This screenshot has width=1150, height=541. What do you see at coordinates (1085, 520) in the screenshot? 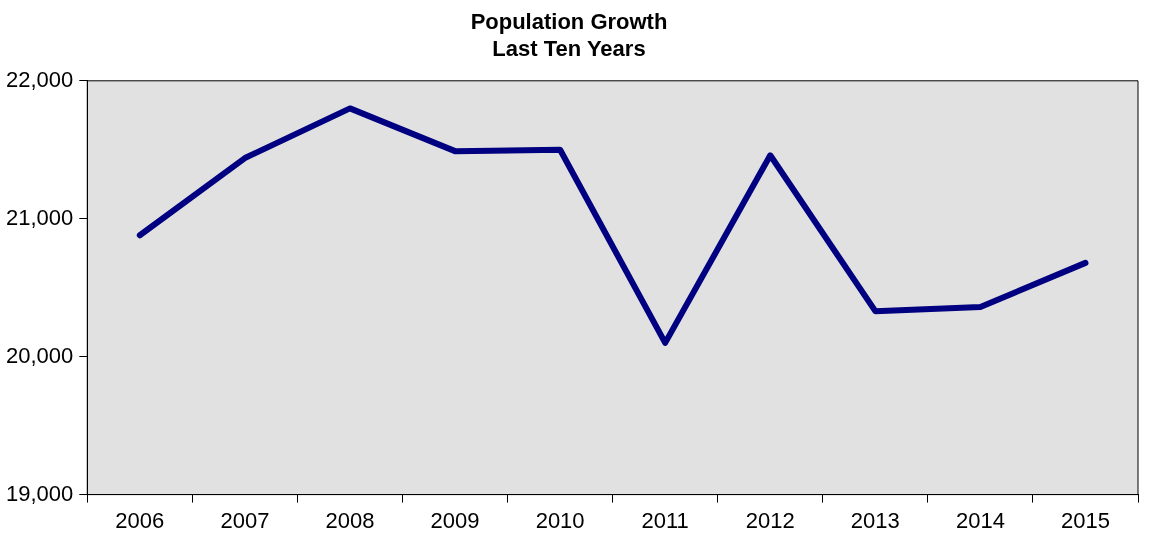
I see `x-tick-label: 2015` at bounding box center [1085, 520].